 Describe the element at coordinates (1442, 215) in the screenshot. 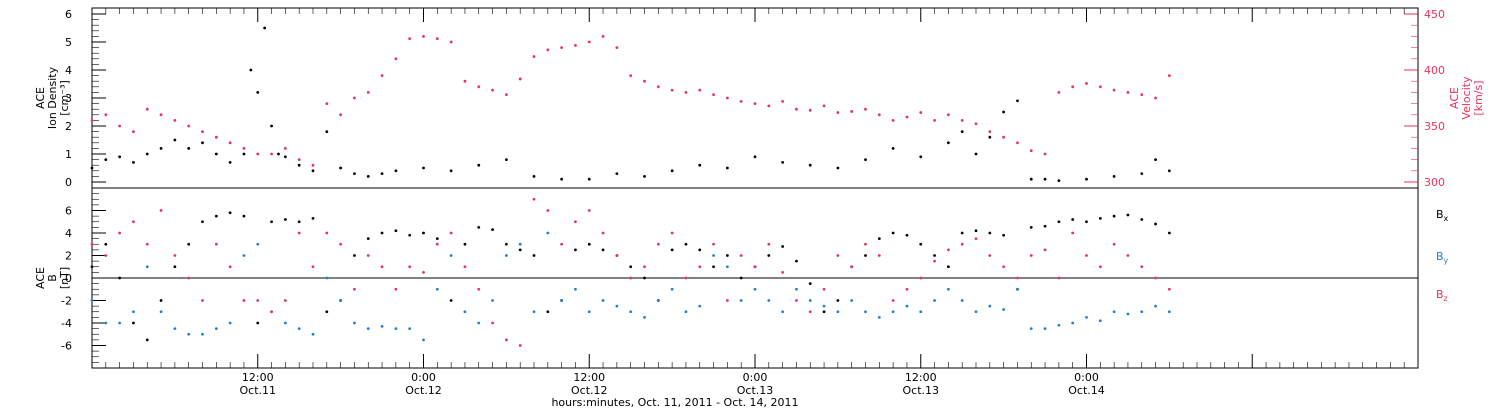

I see `legend-bx: Bx` at that location.